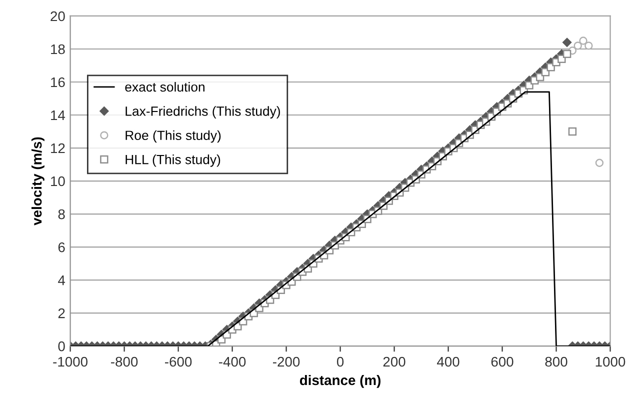  What do you see at coordinates (58, 181) in the screenshot?
I see `y-tick-label: 10` at bounding box center [58, 181].